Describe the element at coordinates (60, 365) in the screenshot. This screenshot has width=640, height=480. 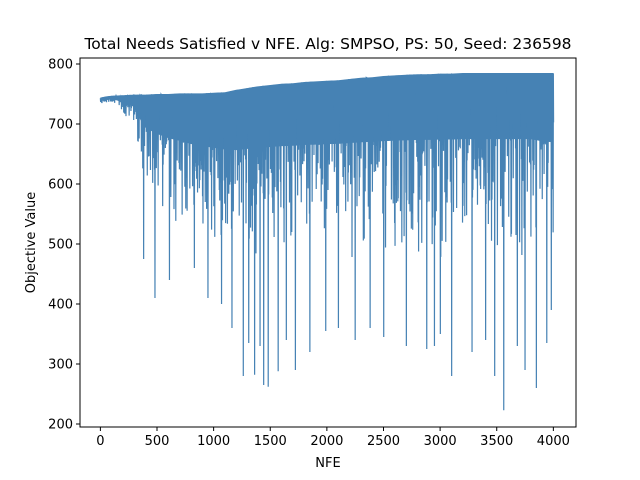
I see `y-tick-label: 300` at that location.